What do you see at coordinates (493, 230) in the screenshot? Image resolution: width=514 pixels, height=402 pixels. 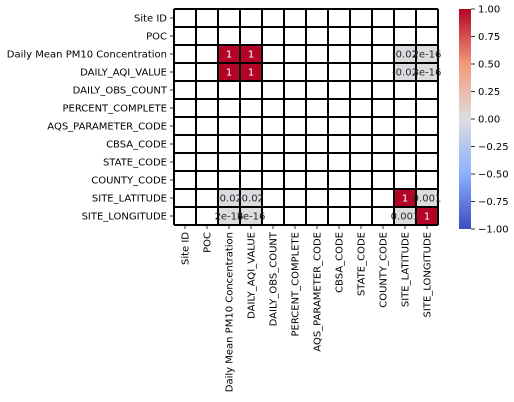 I see `colorbar-tick-label: −1.00` at bounding box center [493, 230].